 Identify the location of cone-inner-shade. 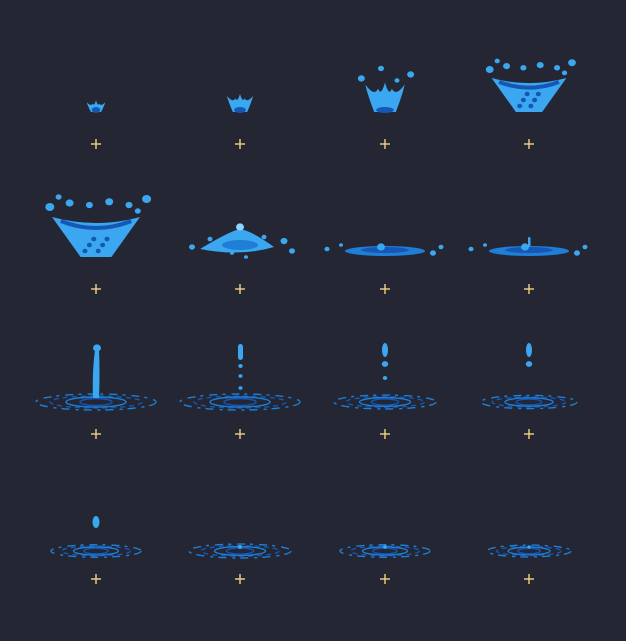
(96, 224).